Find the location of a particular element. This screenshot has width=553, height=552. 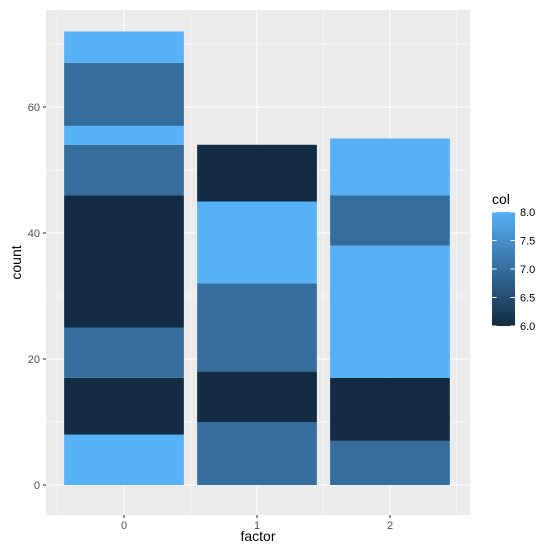

legend-break-label: 7.5 is located at coordinates (527, 242).